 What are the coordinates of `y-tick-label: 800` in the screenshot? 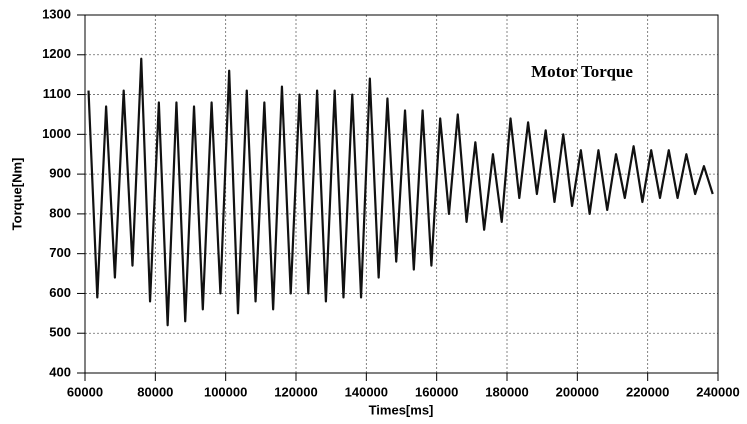 It's located at (60, 212).